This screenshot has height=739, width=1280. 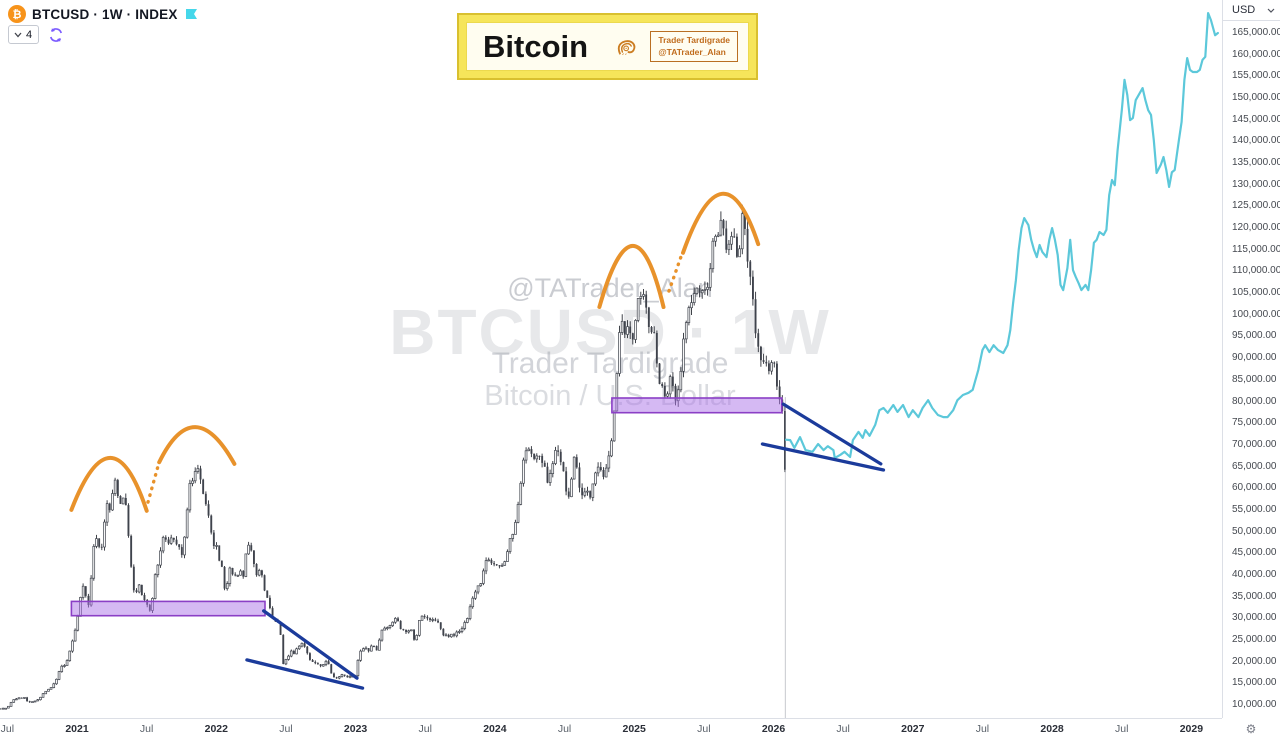 I want to click on banner-title: Bitcoin, so click(x=536, y=46).